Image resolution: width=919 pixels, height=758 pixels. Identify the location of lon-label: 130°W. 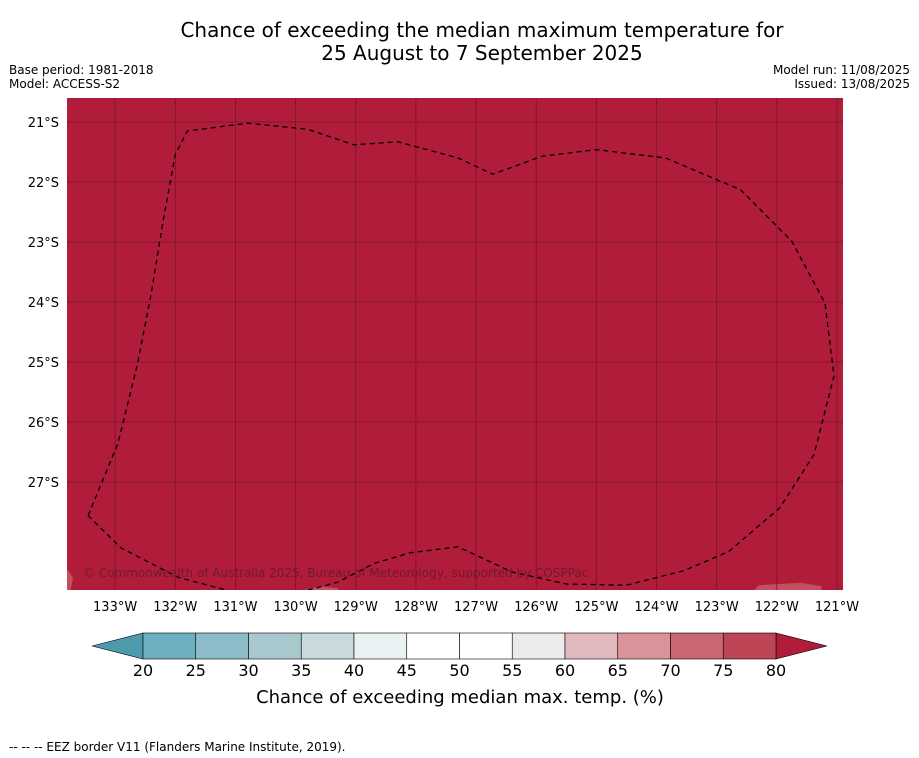
(296, 607).